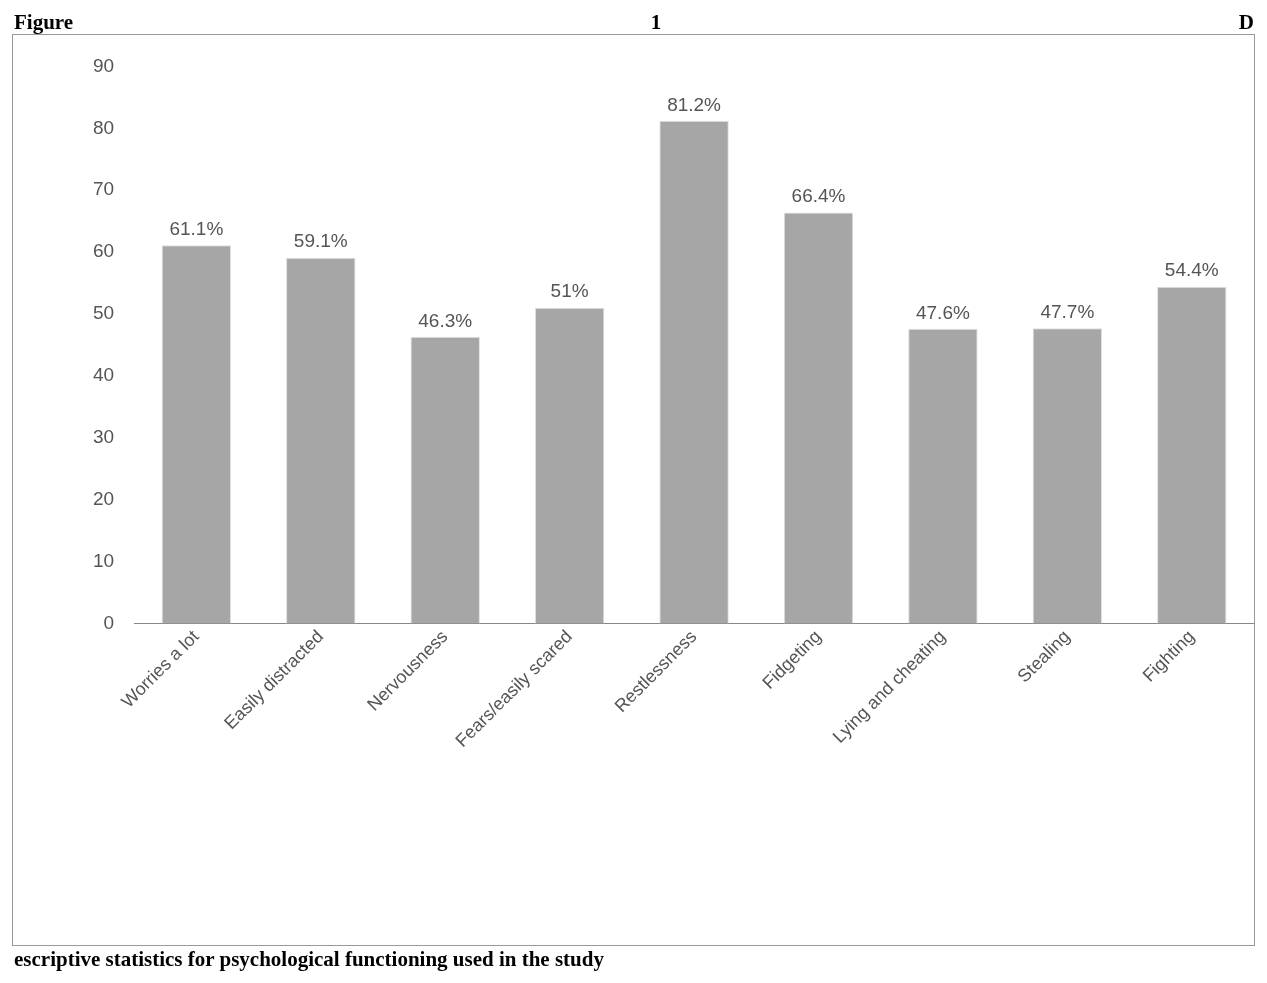 The width and height of the screenshot is (1267, 983). Describe the element at coordinates (103, 127) in the screenshot. I see `y-tick-label: 80` at that location.